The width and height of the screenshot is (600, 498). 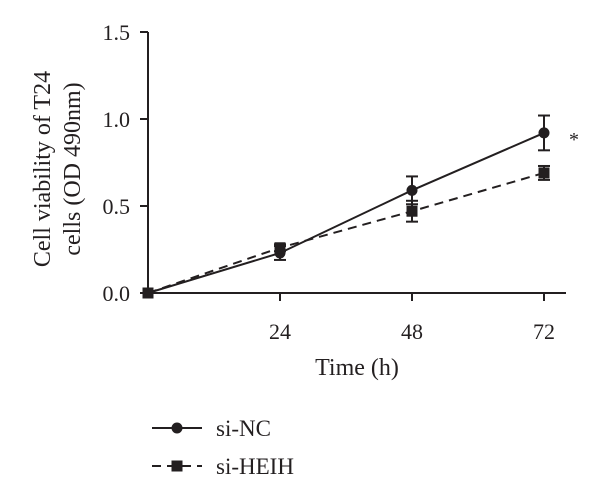 I want to click on x-tick-label: 24, so click(x=280, y=331).